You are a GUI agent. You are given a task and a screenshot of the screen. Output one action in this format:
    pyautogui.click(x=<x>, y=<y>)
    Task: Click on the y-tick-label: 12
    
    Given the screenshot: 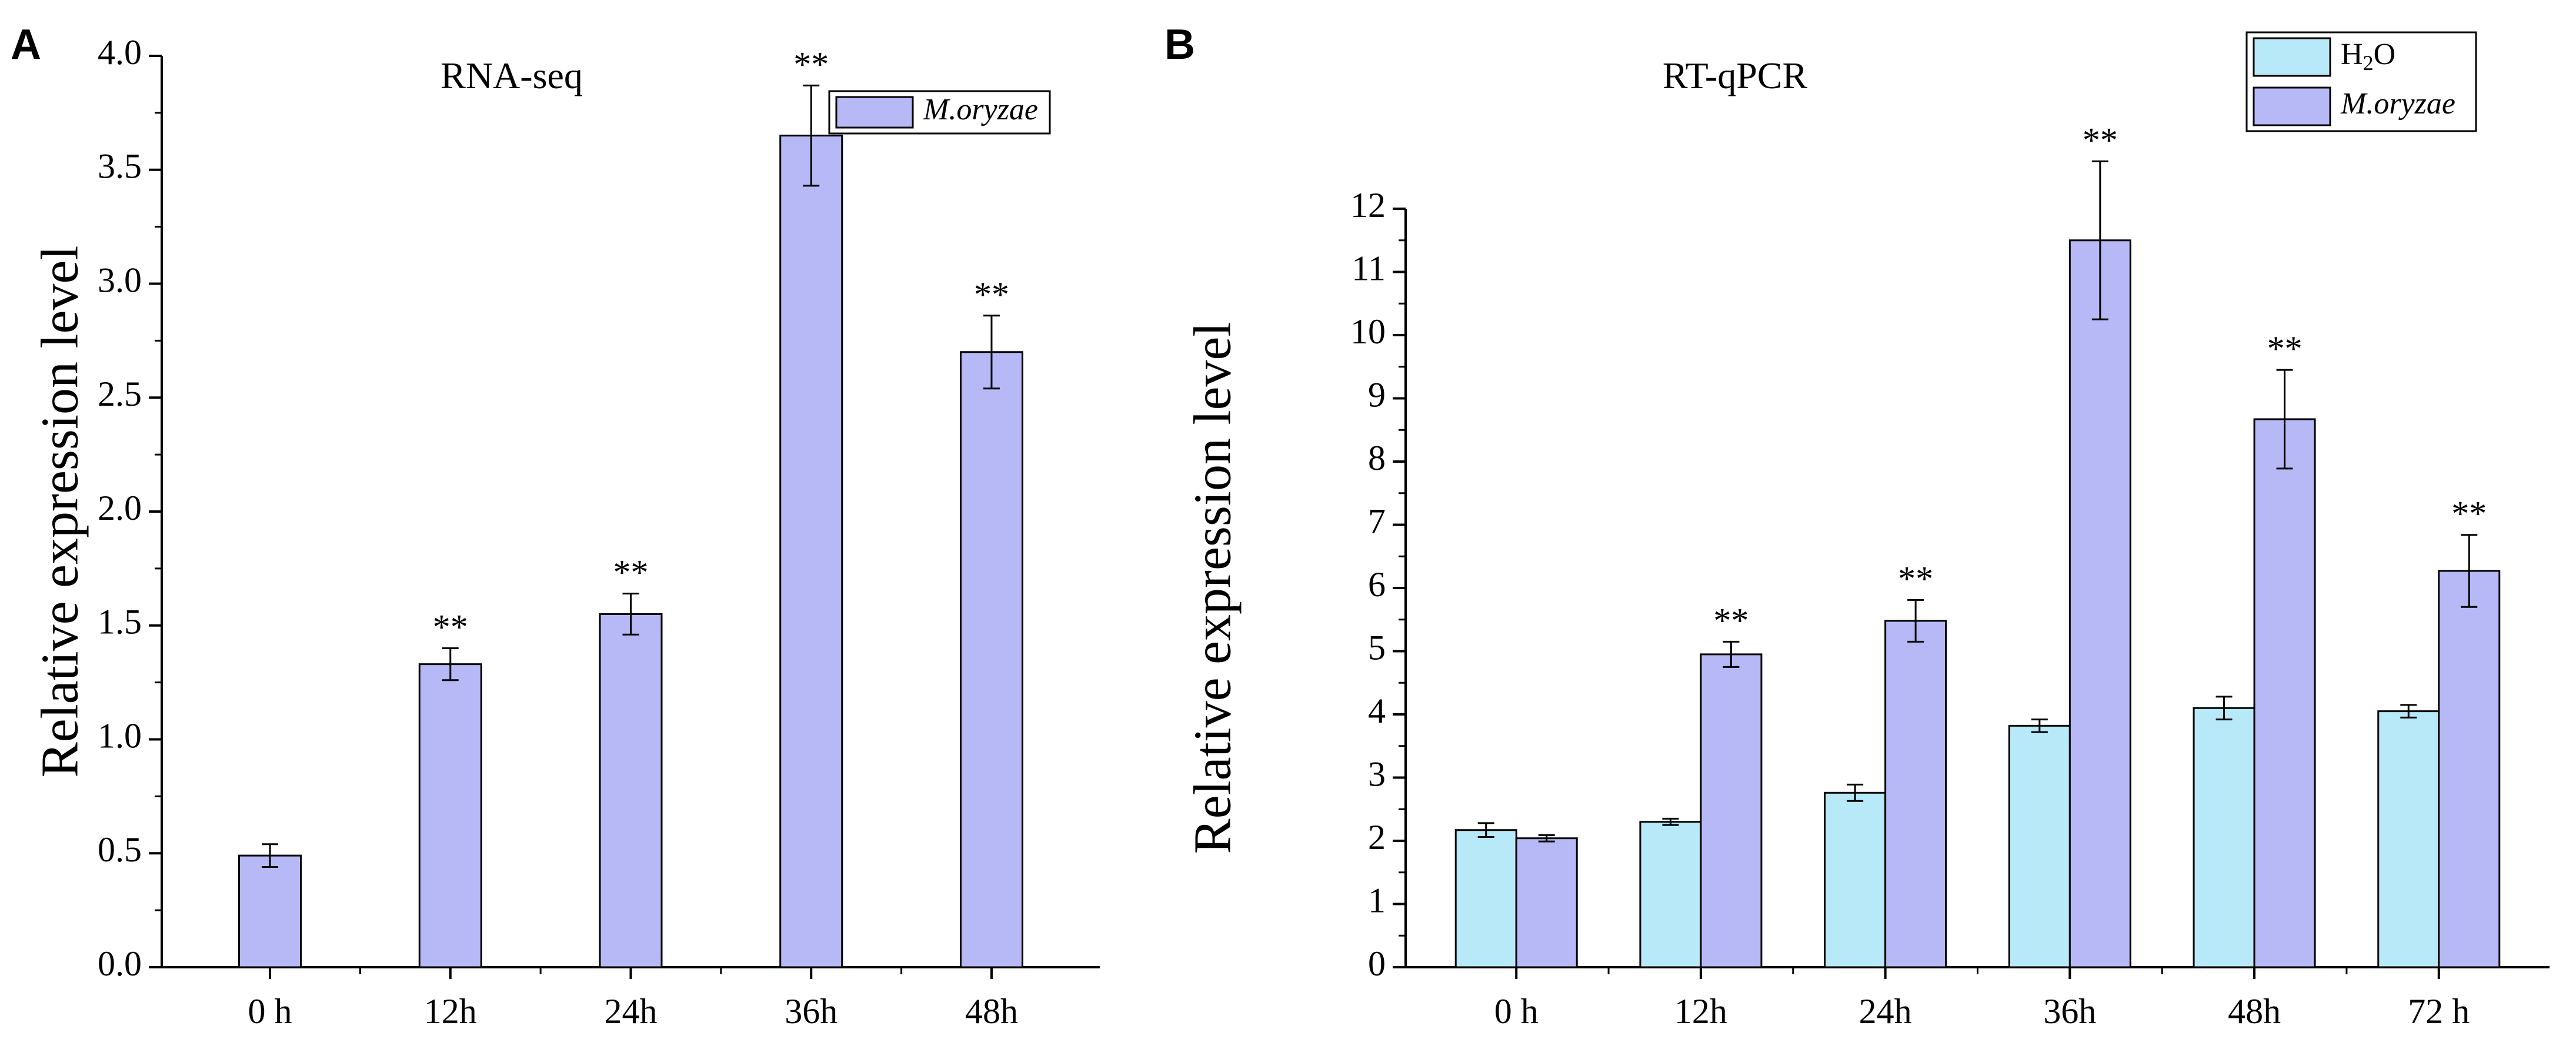 What is the action you would take?
    pyautogui.click(x=1368, y=205)
    